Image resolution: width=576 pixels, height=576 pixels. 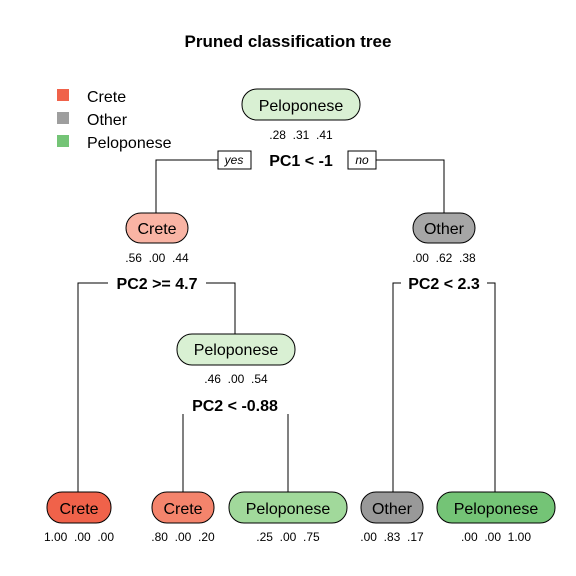 What do you see at coordinates (63, 141) in the screenshot?
I see `legend-swatch-peloponese` at bounding box center [63, 141].